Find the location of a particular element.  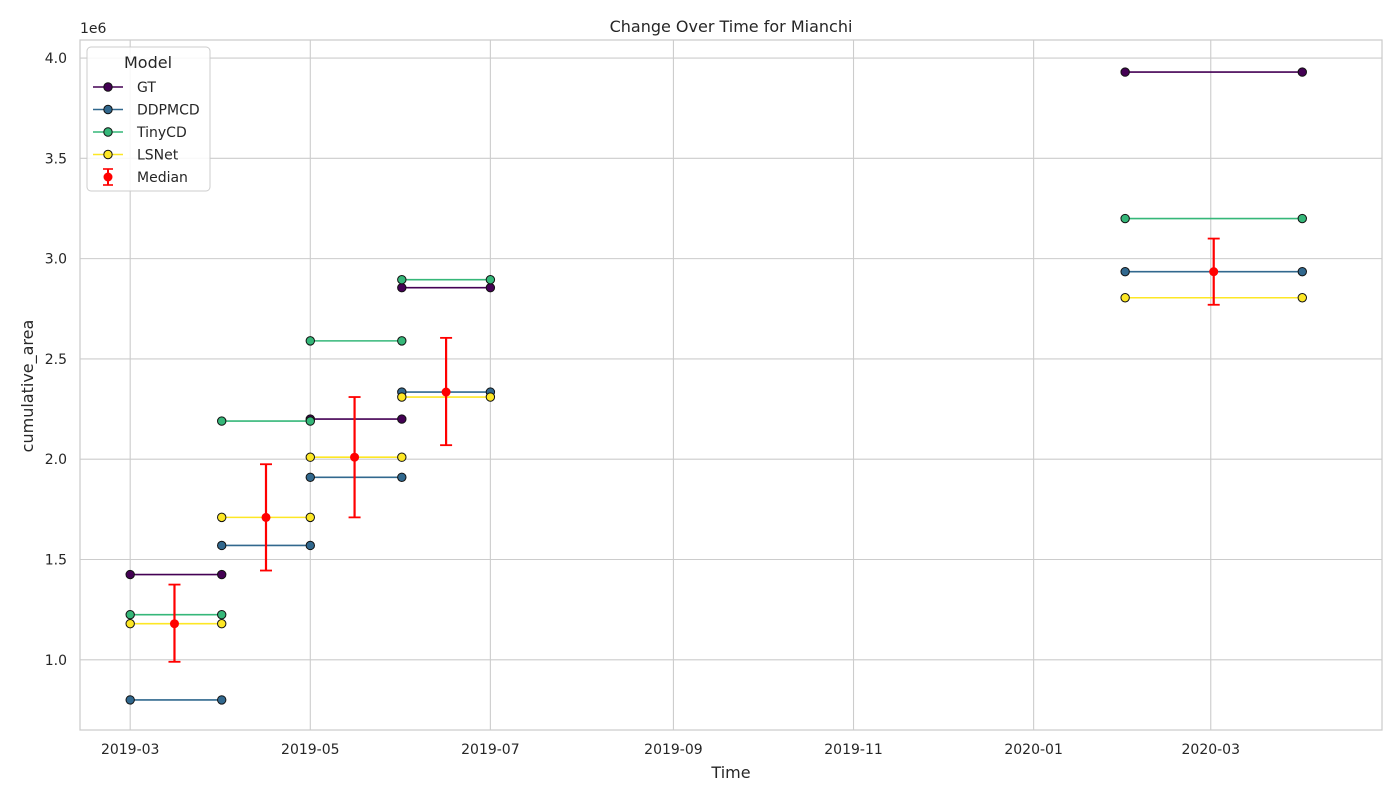

y-tick-label: 4.0 is located at coordinates (56, 59).